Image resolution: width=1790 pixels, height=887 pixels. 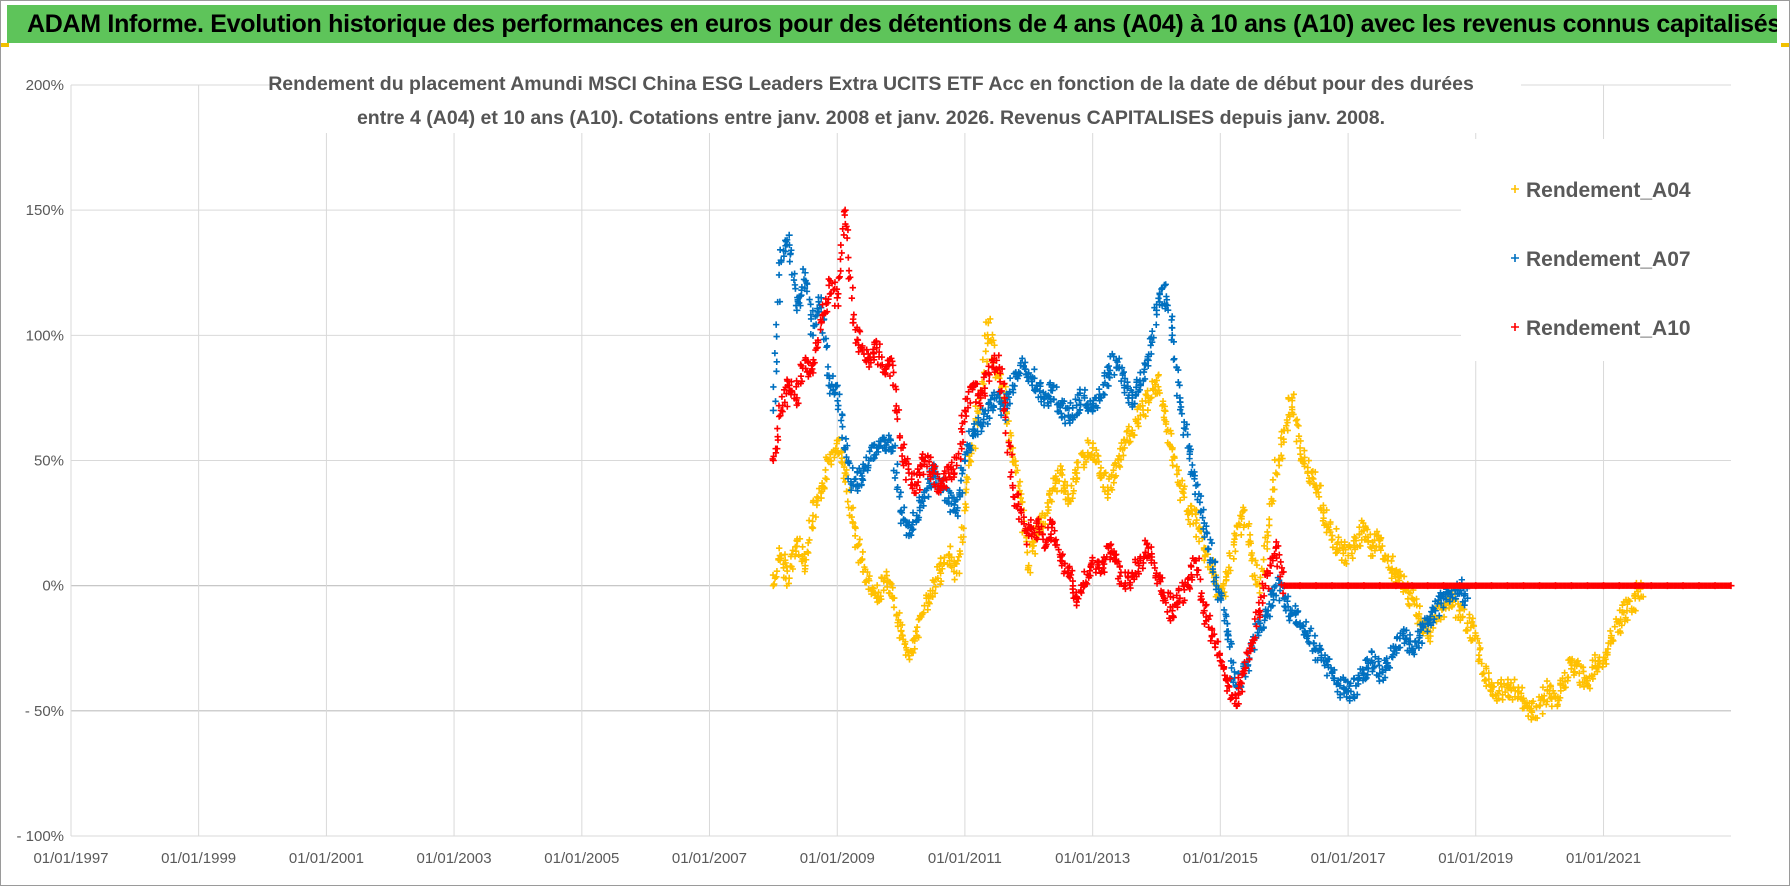 I want to click on y-tick-label: 0%, so click(x=53, y=586).